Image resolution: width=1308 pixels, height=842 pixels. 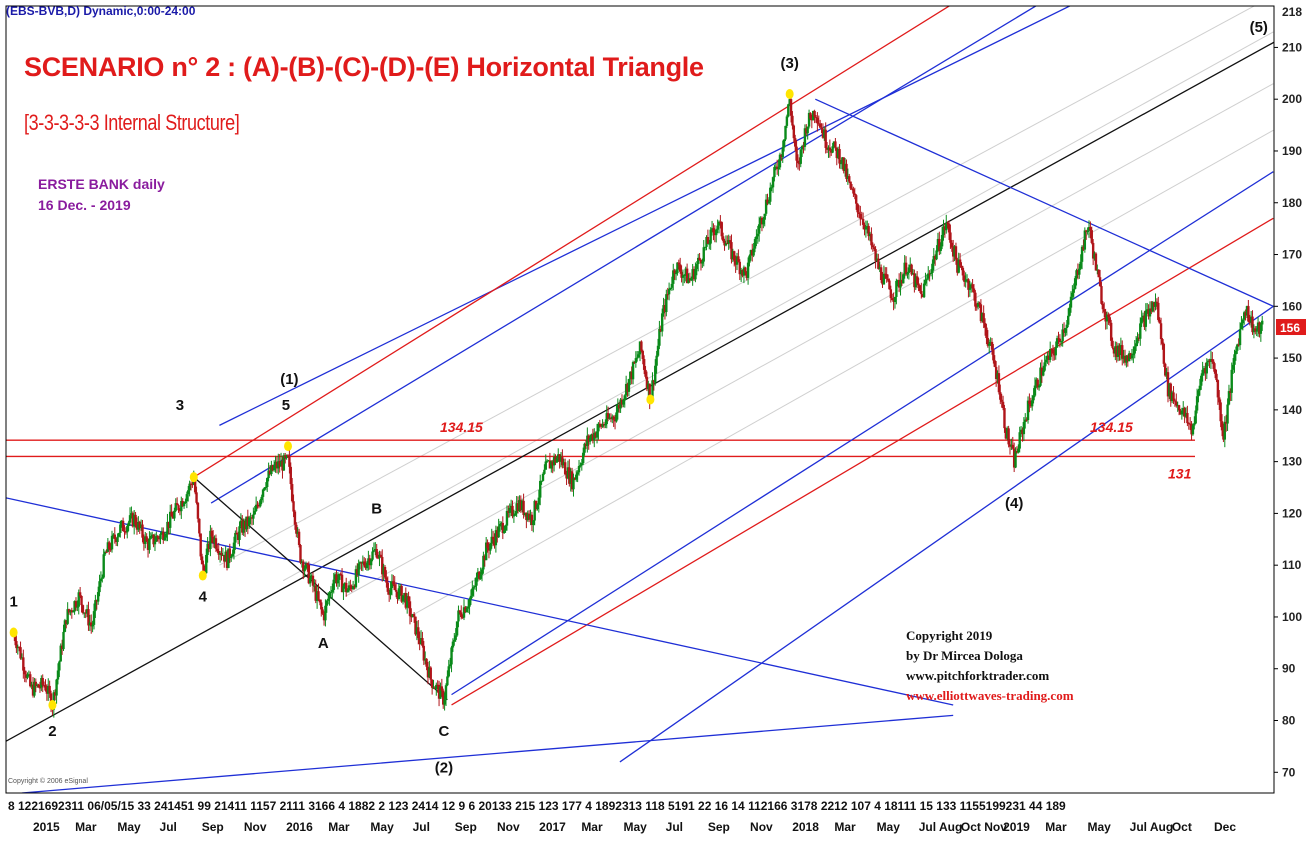 I want to click on x-month-label: Nov, so click(x=761, y=827).